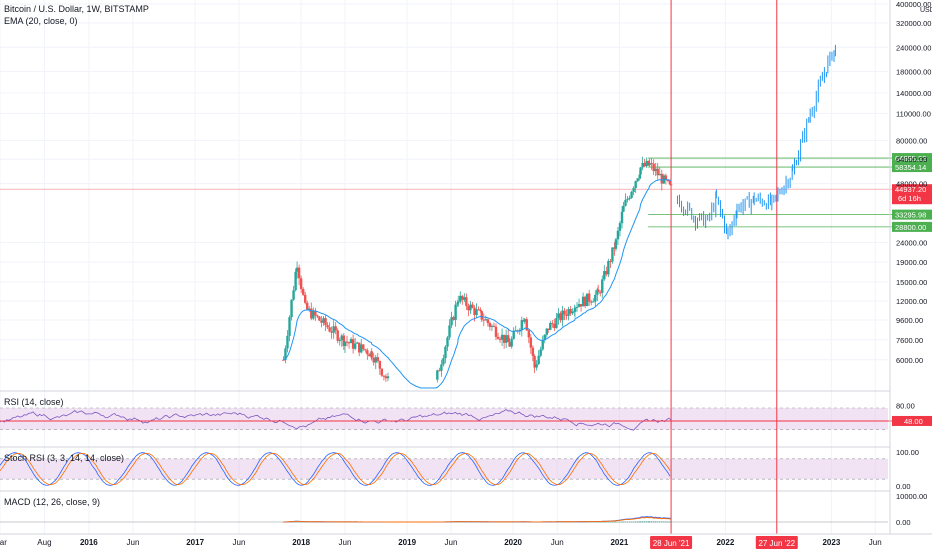  What do you see at coordinates (34, 402) in the screenshot?
I see `rsi-title: RSI (14, close)` at bounding box center [34, 402].